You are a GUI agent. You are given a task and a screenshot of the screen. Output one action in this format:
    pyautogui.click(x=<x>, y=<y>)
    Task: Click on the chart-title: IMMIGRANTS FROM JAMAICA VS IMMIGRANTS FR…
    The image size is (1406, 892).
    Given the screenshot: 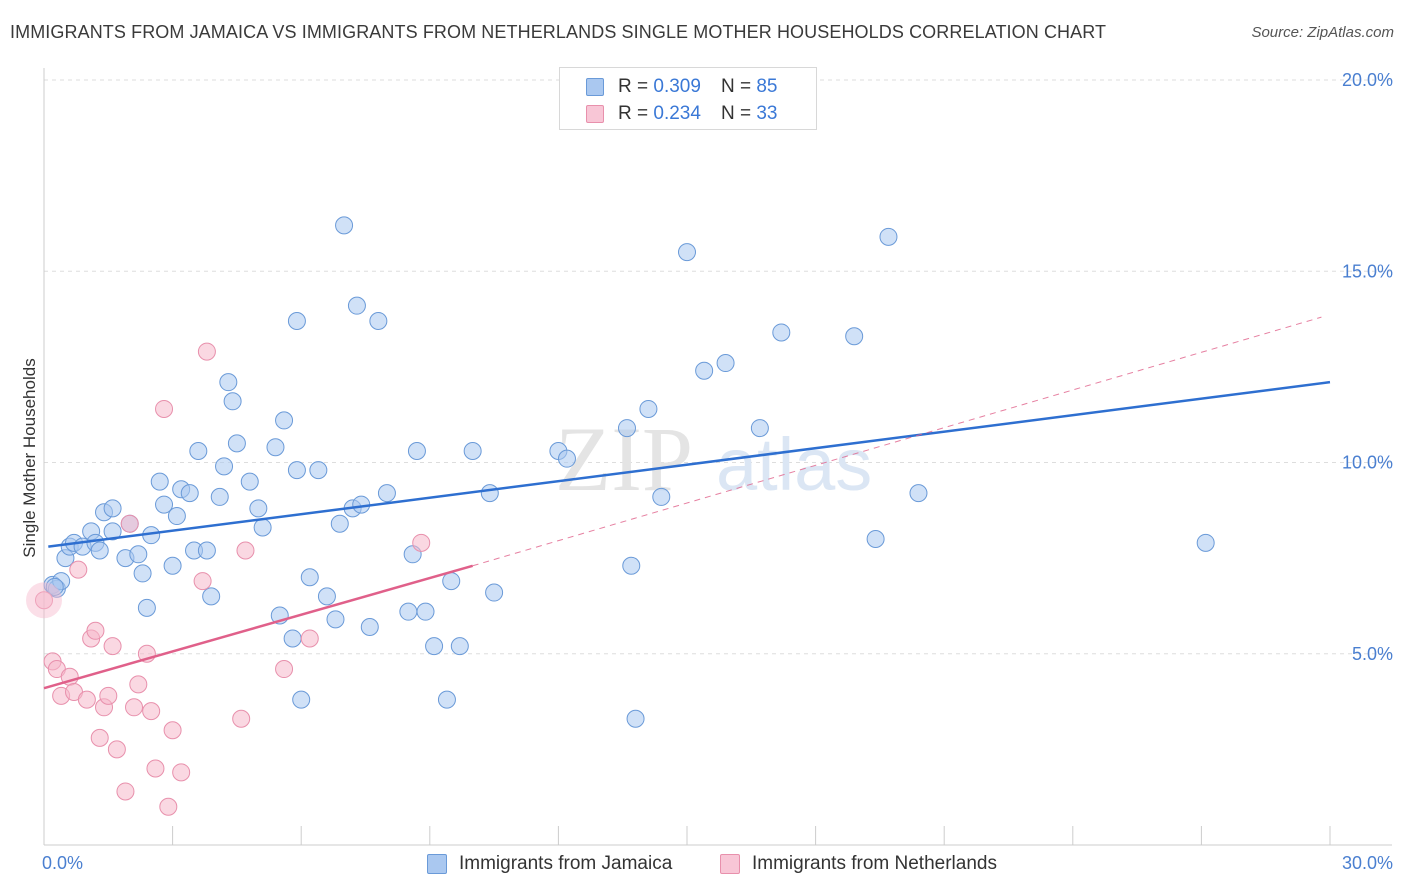 What is the action you would take?
    pyautogui.click(x=558, y=32)
    